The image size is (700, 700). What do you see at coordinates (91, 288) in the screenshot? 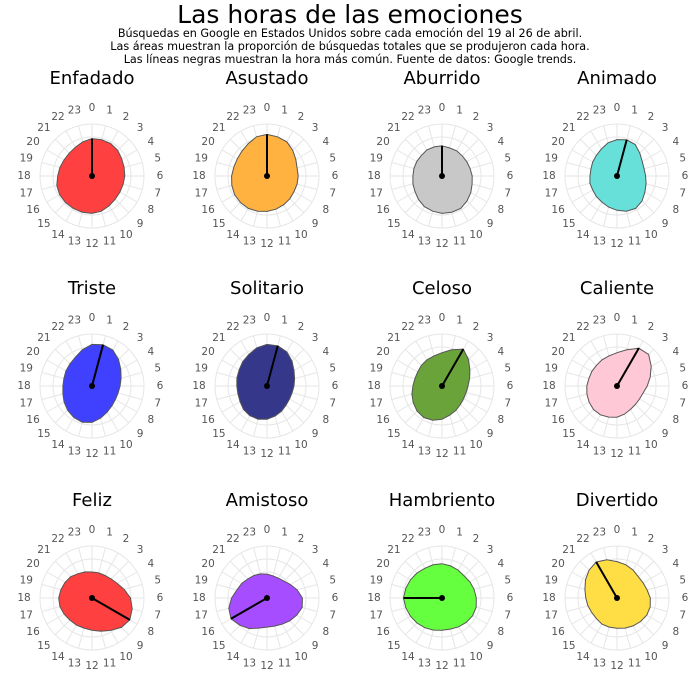
I see `radar-chart-title: Triste` at bounding box center [91, 288].